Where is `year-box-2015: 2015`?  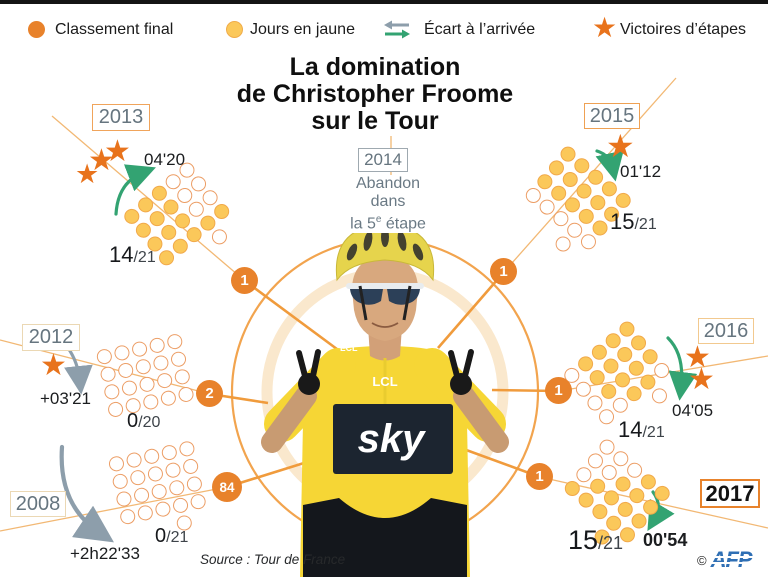
year-box-2015: 2015 is located at coordinates (612, 116).